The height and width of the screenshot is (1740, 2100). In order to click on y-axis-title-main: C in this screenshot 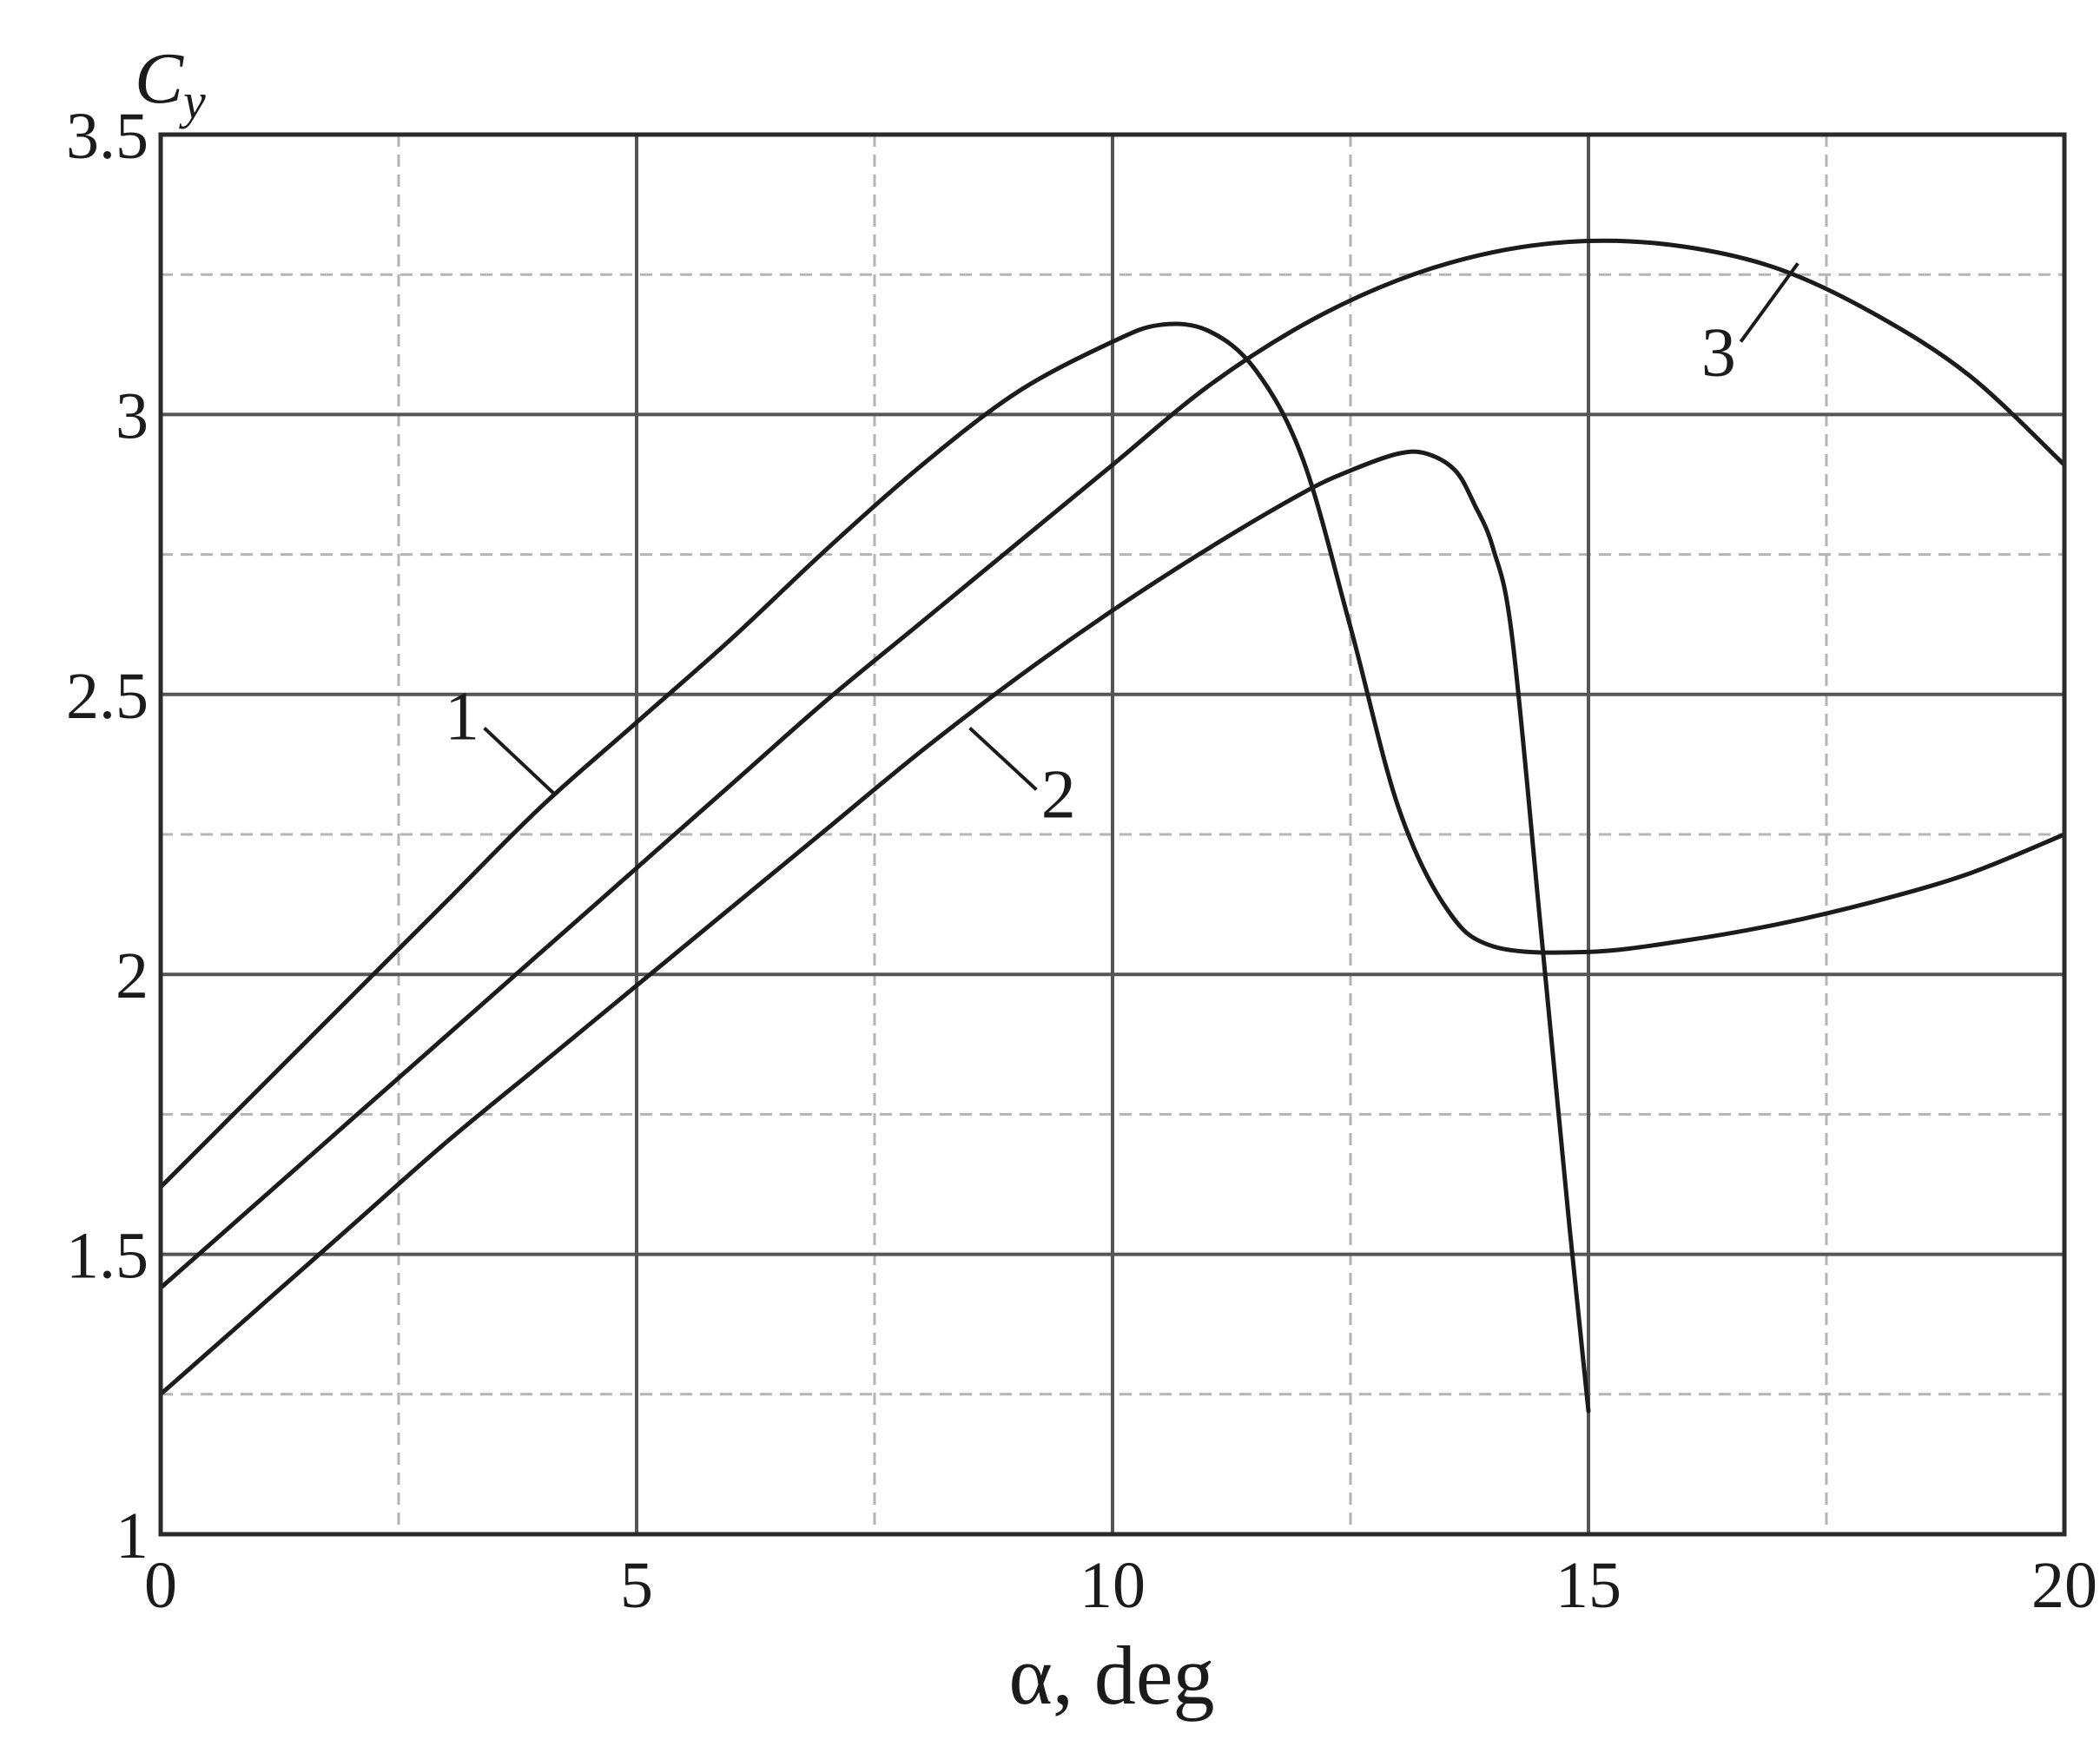, I will do `click(159, 78)`.